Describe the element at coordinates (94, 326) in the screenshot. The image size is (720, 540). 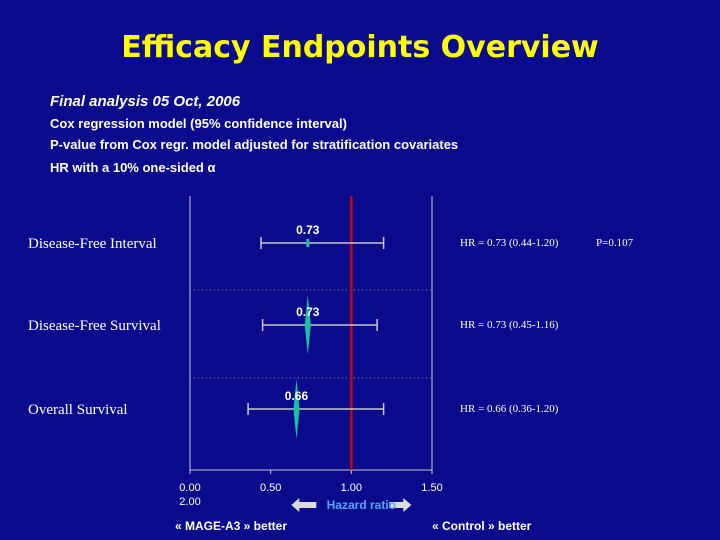
I see `row-label: Disease-Free Survival` at that location.